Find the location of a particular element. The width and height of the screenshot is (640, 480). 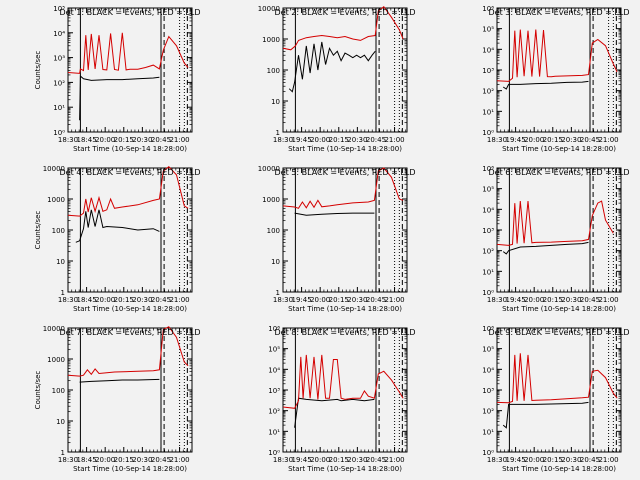

panel-title: Det 5: BLACK = Events, RED = LLD is located at coordinates (345, 172).